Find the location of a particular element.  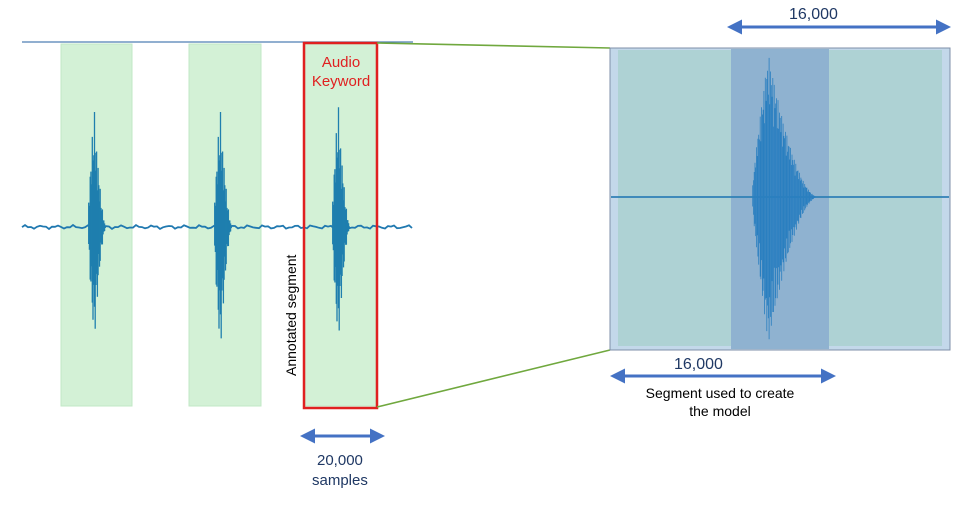

segment-caption: Segment used to create the model is located at coordinates (720, 402).